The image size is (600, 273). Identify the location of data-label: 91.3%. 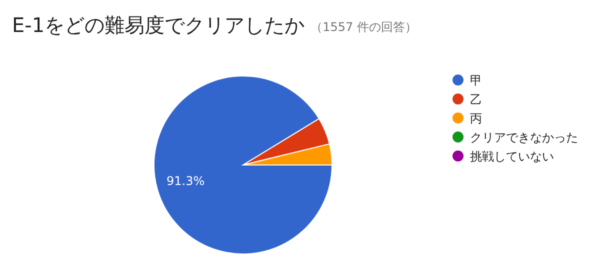
(185, 181).